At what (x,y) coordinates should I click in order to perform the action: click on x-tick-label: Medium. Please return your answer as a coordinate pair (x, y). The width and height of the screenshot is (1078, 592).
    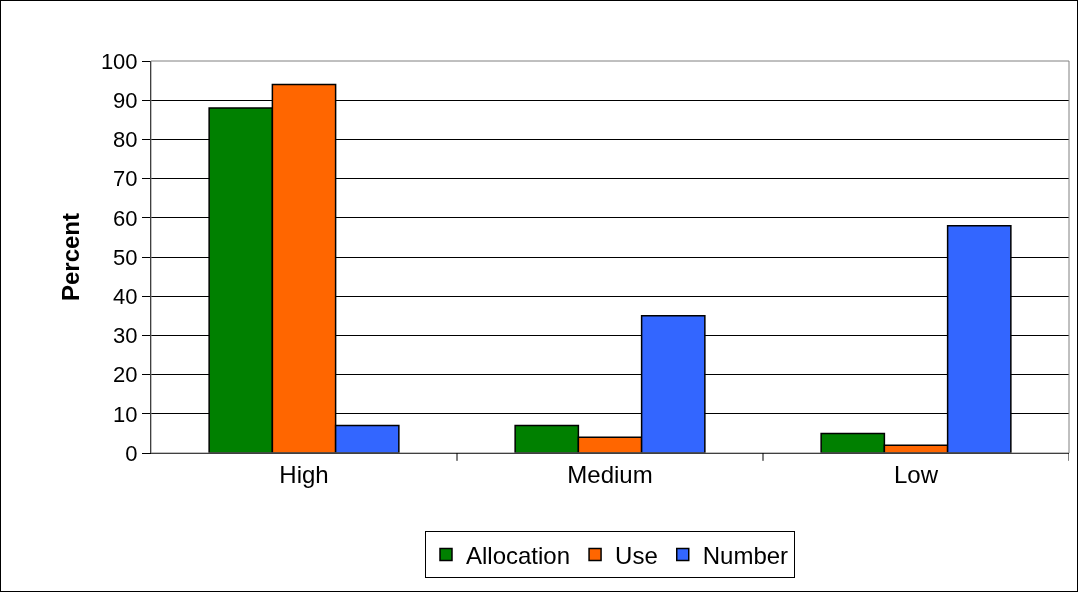
    Looking at the image, I should click on (610, 474).